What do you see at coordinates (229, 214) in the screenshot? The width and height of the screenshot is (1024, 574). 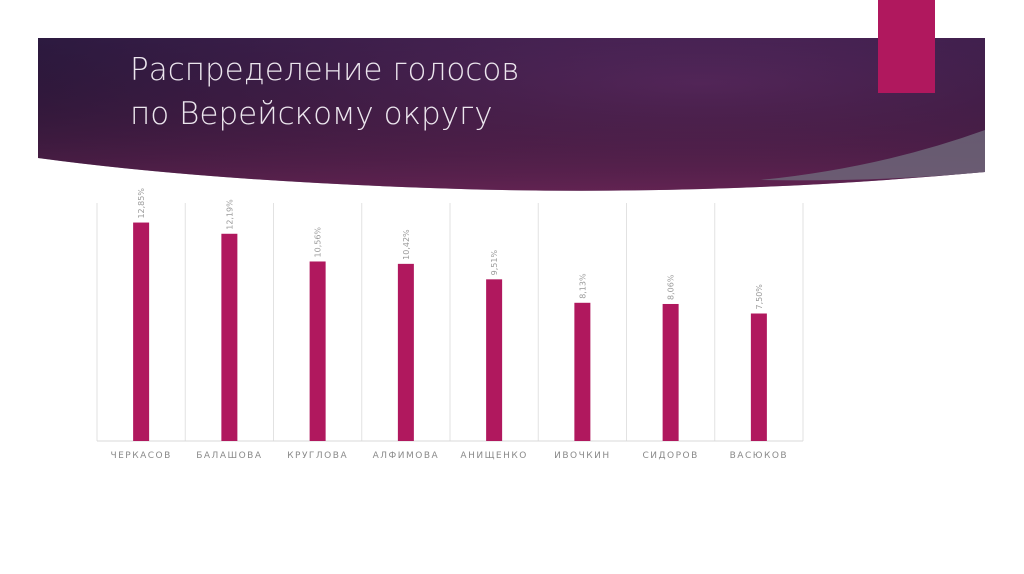 I see `value-label: 12,19%` at bounding box center [229, 214].